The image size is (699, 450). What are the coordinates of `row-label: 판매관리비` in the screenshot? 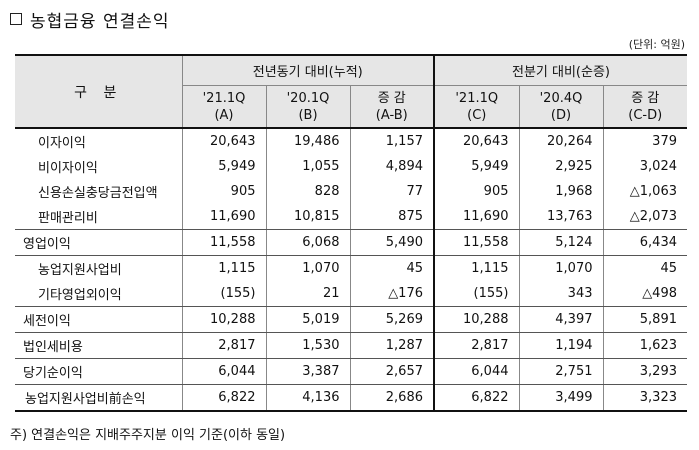 It's located at (98, 217).